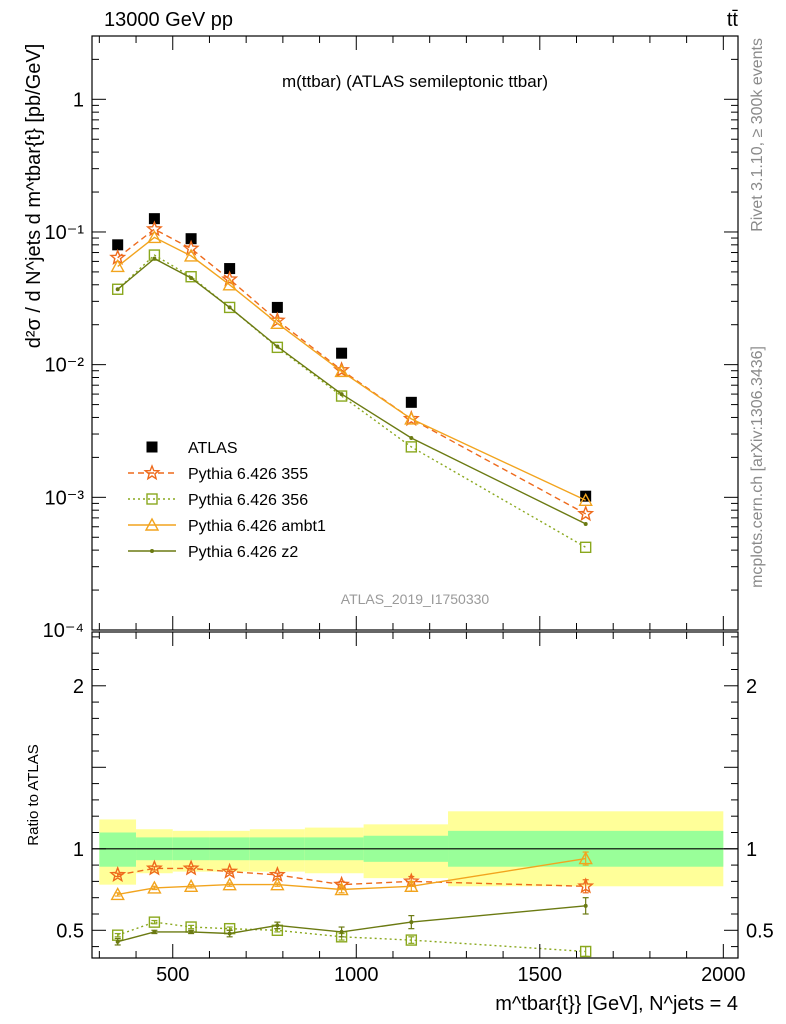 The image size is (786, 1024). Describe the element at coordinates (415, 81) in the screenshot. I see `chart-title: m(ttbar) (ATLAS semileptonic ttbar)` at that location.